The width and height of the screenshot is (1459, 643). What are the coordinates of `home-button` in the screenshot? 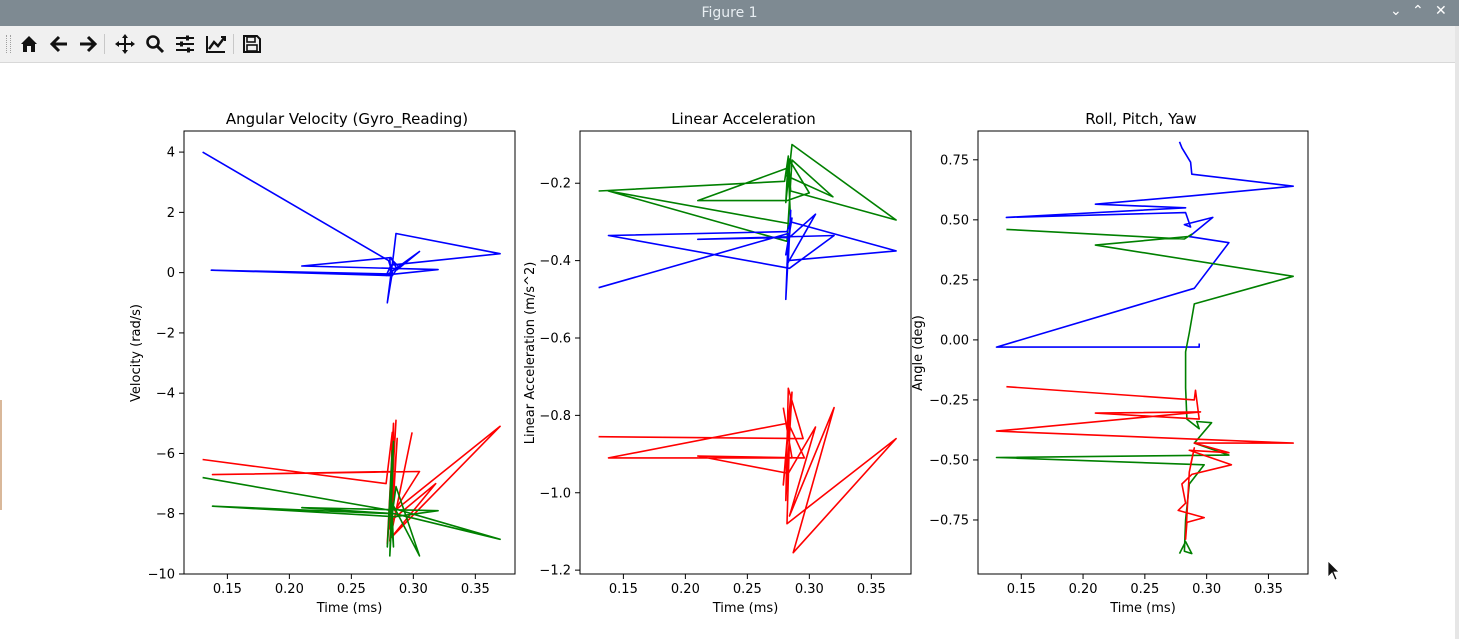 It's located at (29, 44).